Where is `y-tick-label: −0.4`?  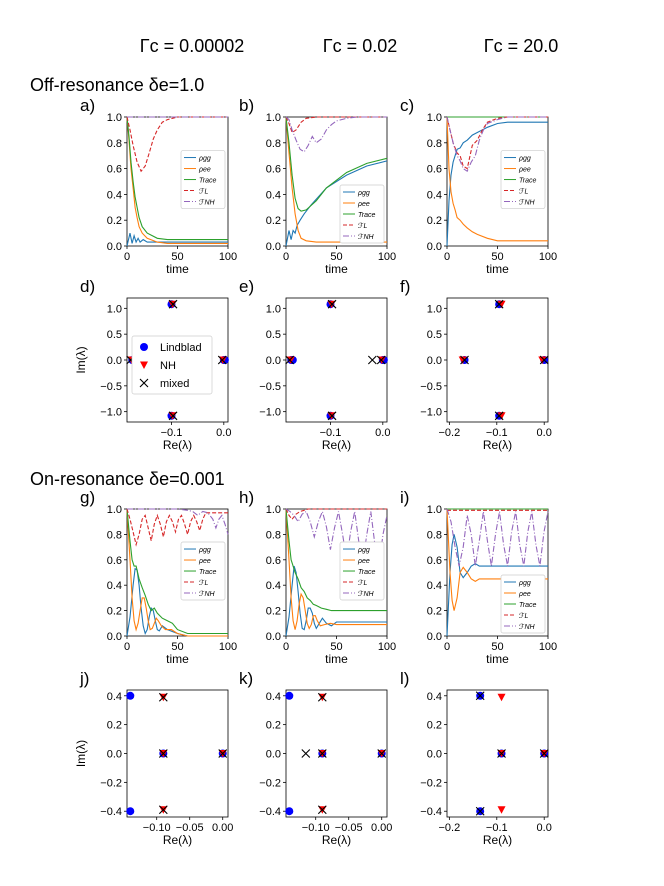 y-tick-label: −0.4 is located at coordinates (431, 812).